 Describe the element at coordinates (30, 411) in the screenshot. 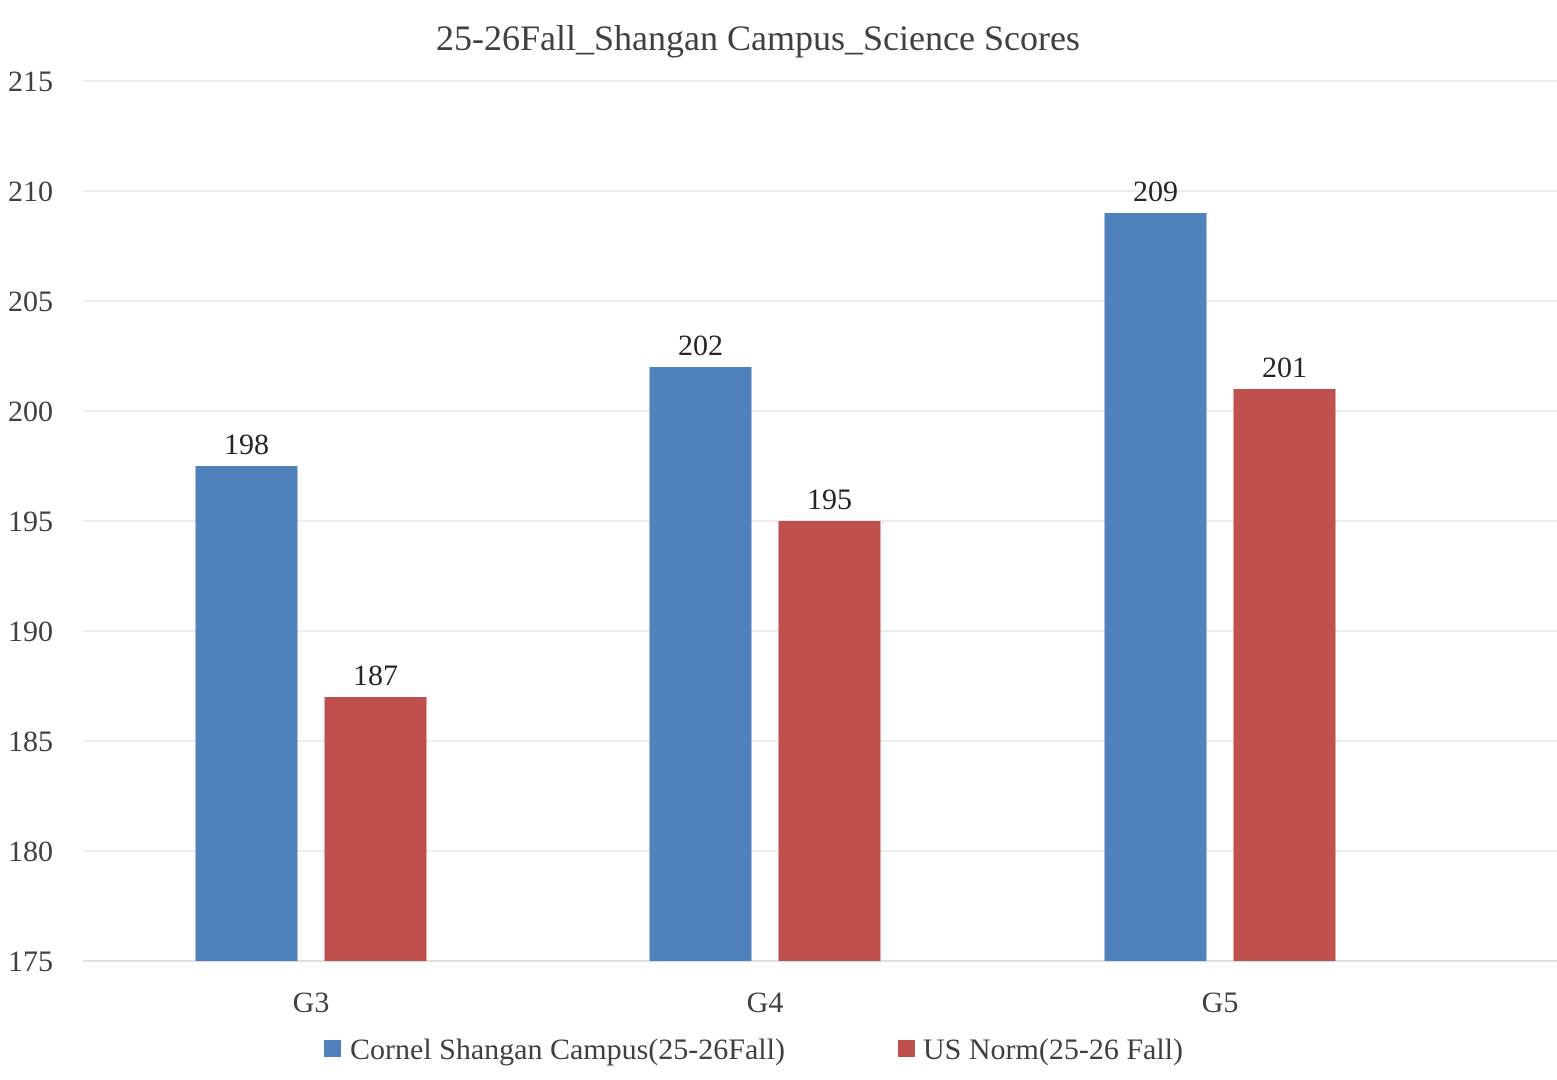

I see `y-tick-label: 200` at that location.